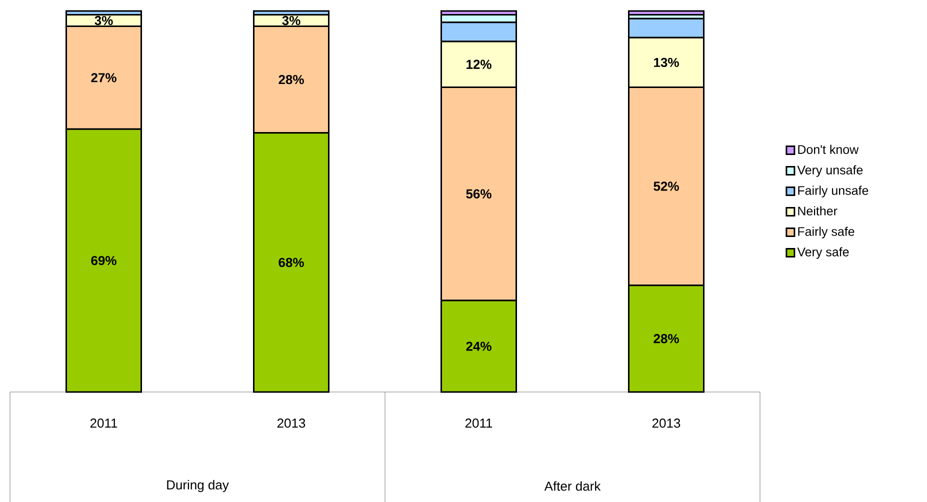 This screenshot has height=502, width=927. Describe the element at coordinates (103, 77) in the screenshot. I see `data-label: 27%` at that location.